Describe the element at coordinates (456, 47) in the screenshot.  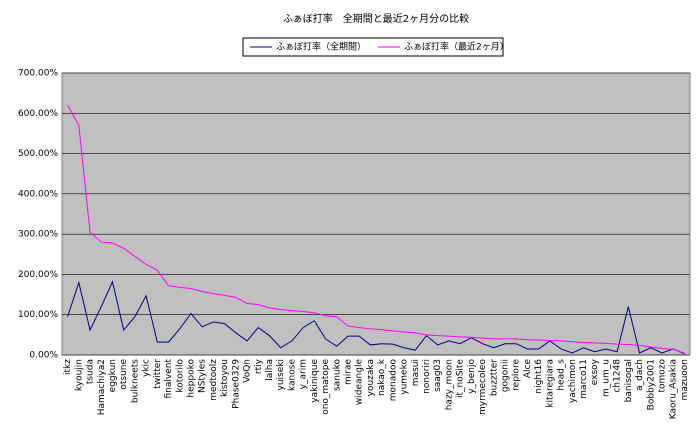
I see `legend-label: ふぁぼ打率（最近2ヶ月）` at that location.